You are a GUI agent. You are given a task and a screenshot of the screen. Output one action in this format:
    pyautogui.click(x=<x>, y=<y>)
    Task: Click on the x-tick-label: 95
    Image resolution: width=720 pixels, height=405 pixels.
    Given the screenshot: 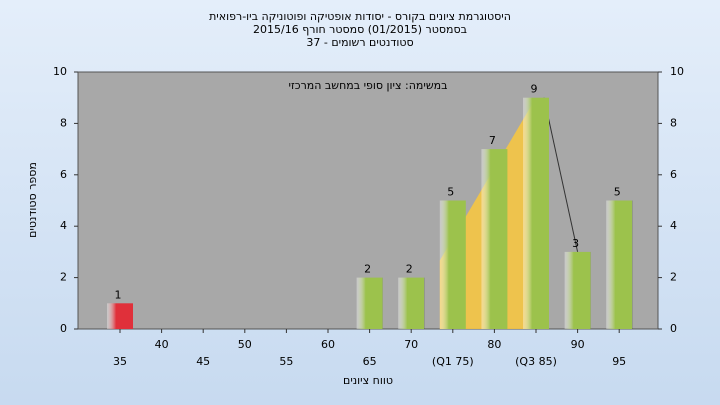 What is the action you would take?
    pyautogui.click(x=619, y=361)
    